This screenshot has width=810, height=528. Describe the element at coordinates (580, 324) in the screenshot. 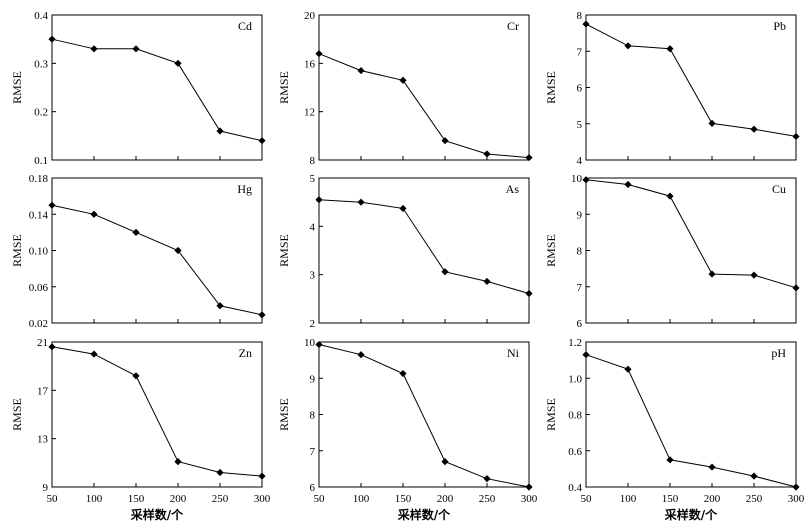

I see `y-tick-label: 6` at that location.